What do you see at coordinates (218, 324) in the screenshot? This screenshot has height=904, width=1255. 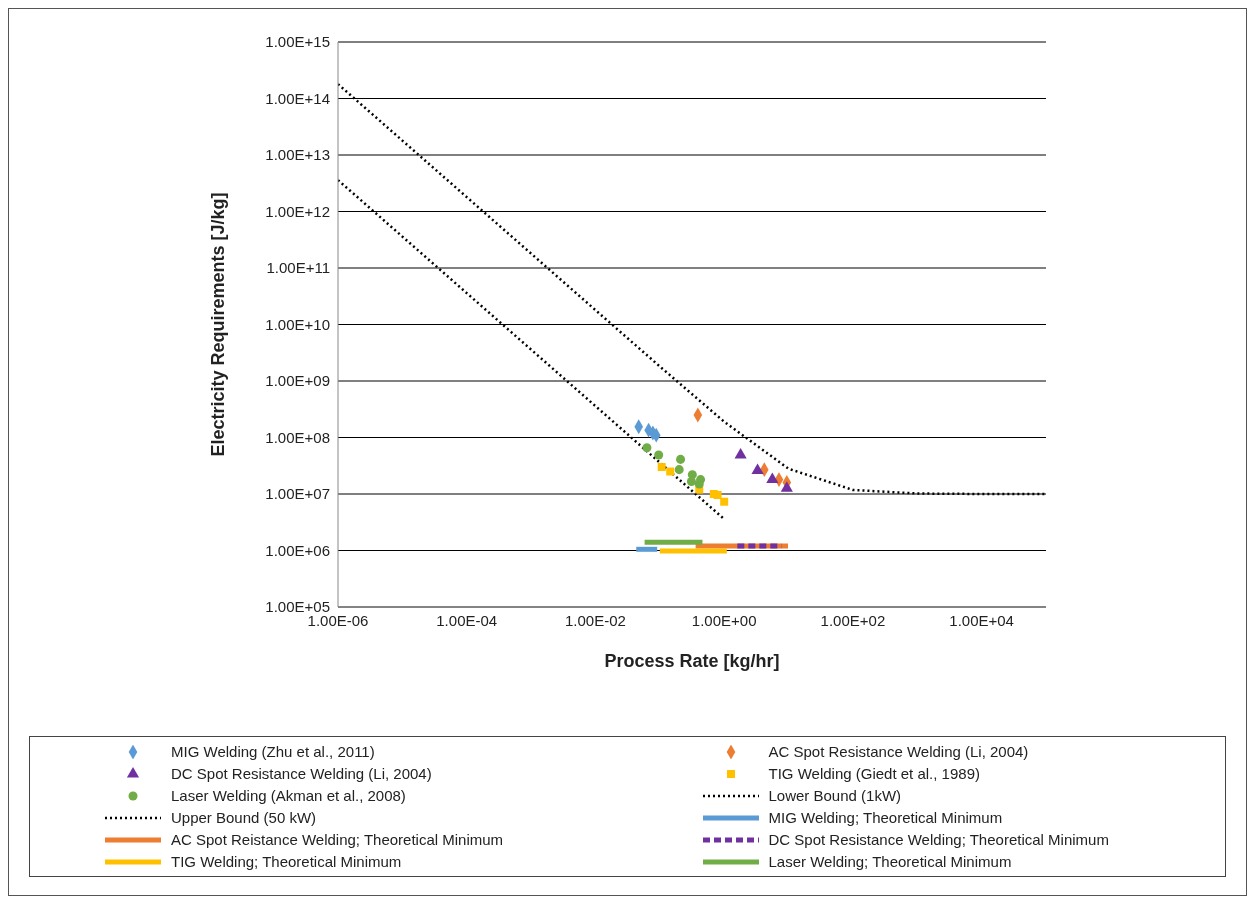 I see `y-axis-title: Electricity Requirements [J/kg]` at bounding box center [218, 324].